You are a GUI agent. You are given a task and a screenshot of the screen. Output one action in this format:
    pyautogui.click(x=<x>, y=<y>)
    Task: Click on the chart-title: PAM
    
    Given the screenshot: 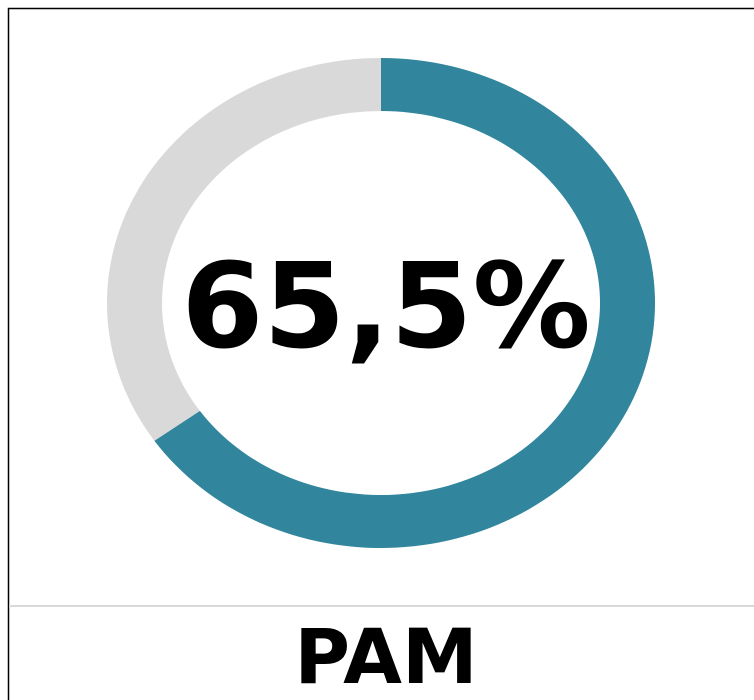 What is the action you would take?
    pyautogui.click(x=385, y=656)
    